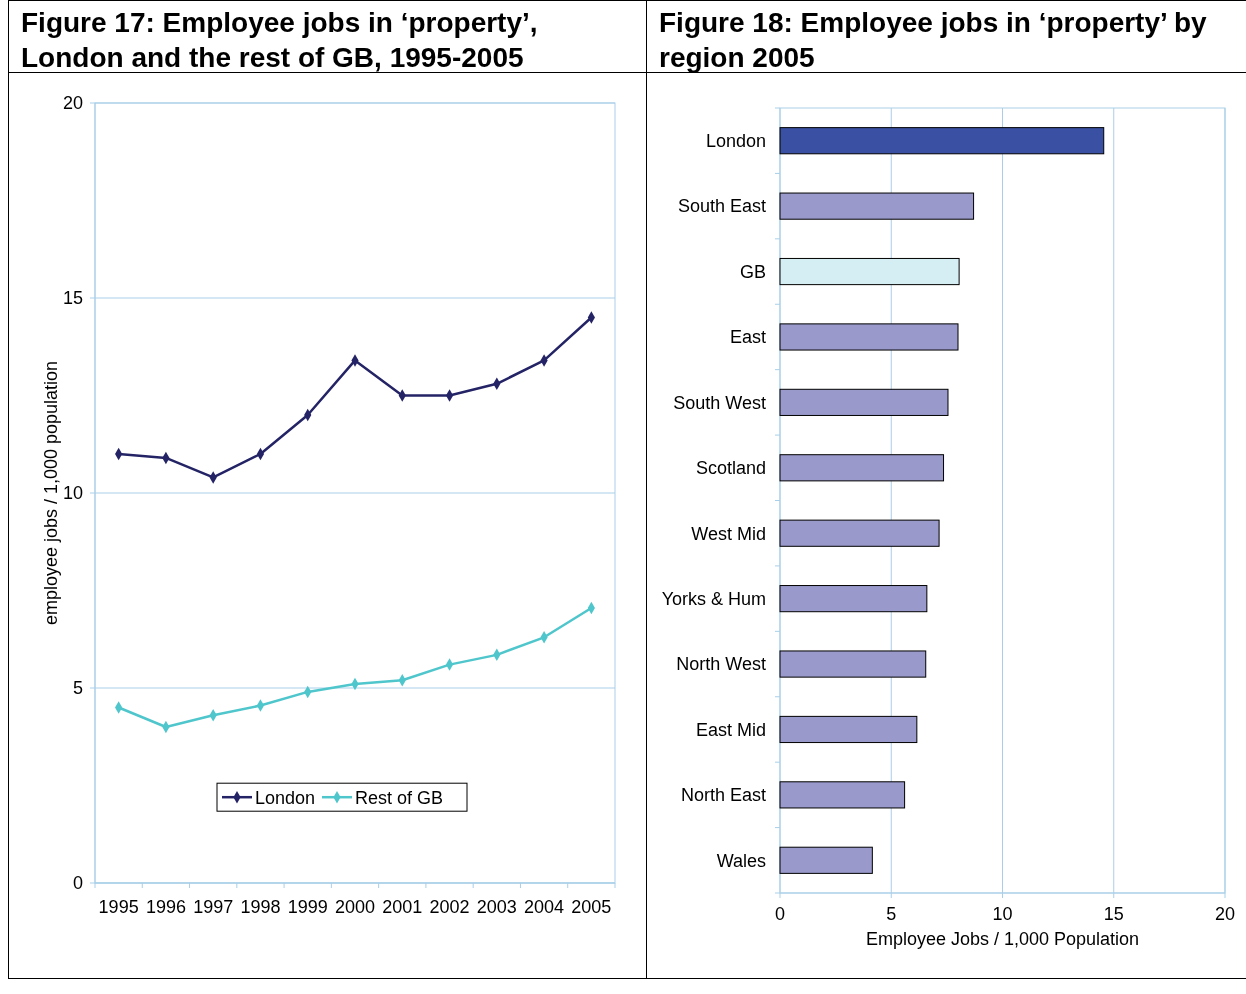 The image size is (1246, 994). Describe the element at coordinates (307, 907) in the screenshot. I see `x-tick-label: 1999` at that location.